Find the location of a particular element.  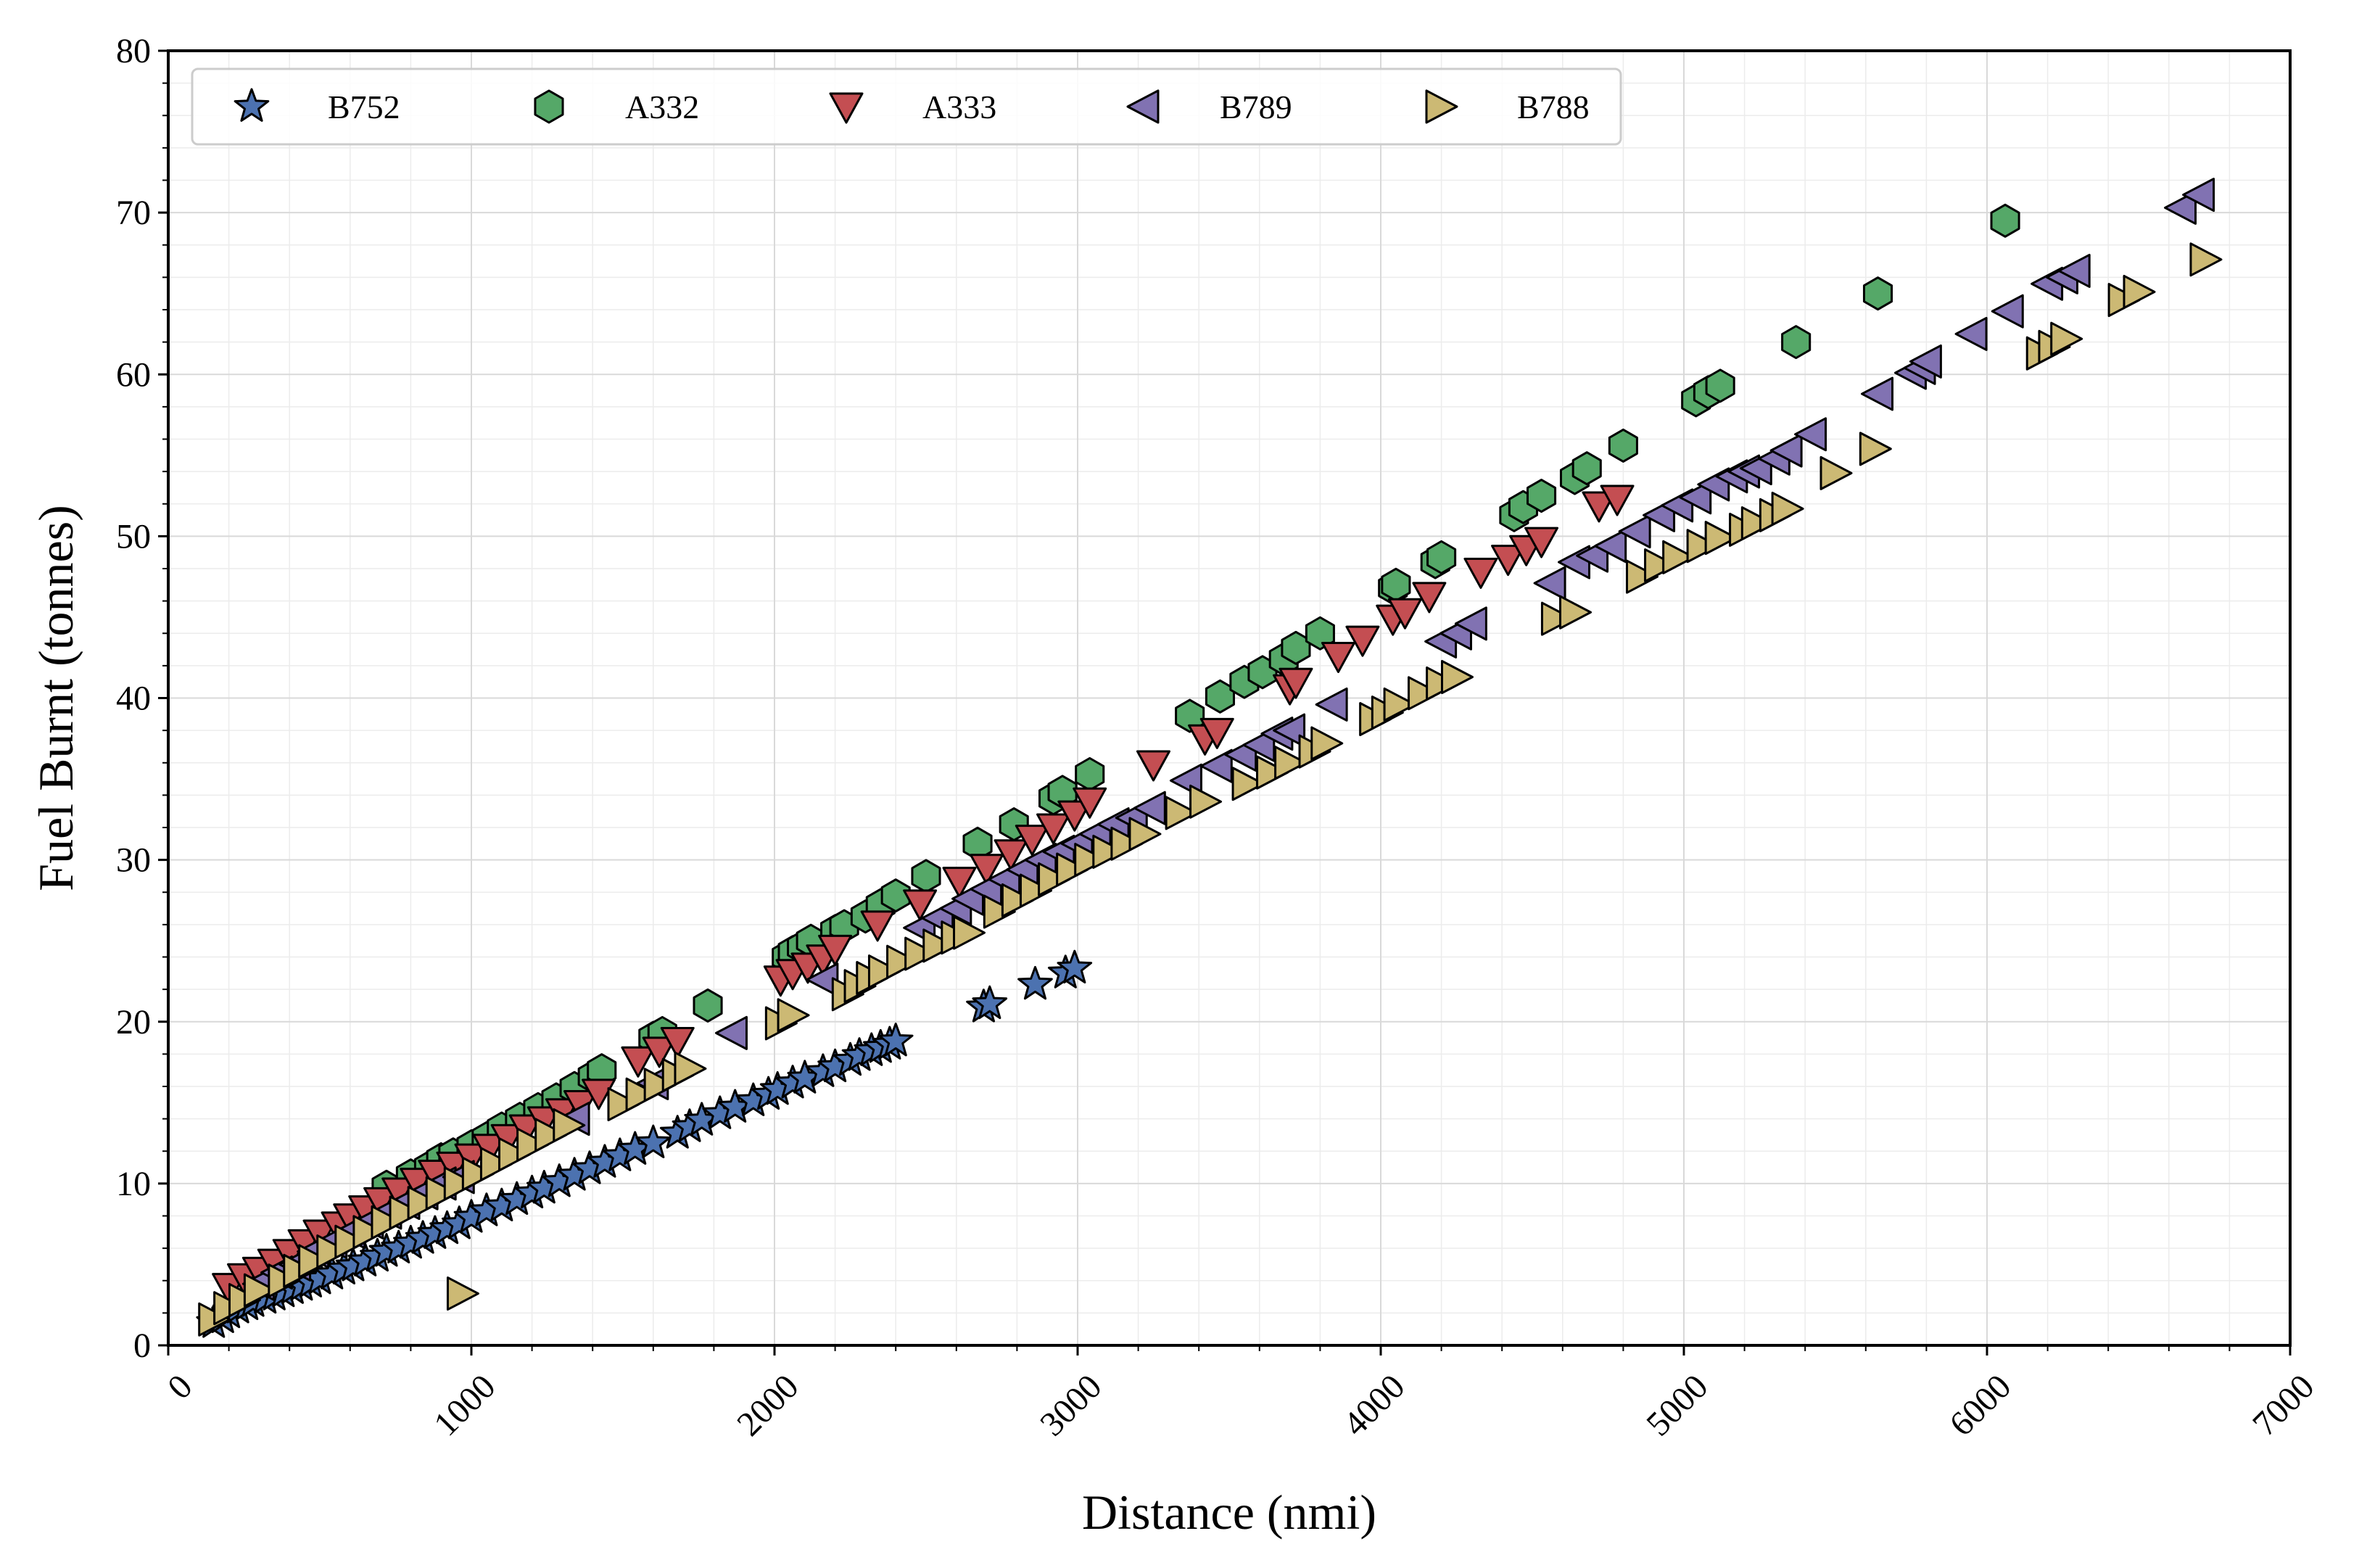

legend-label-b788: B788 is located at coordinates (1554, 106).